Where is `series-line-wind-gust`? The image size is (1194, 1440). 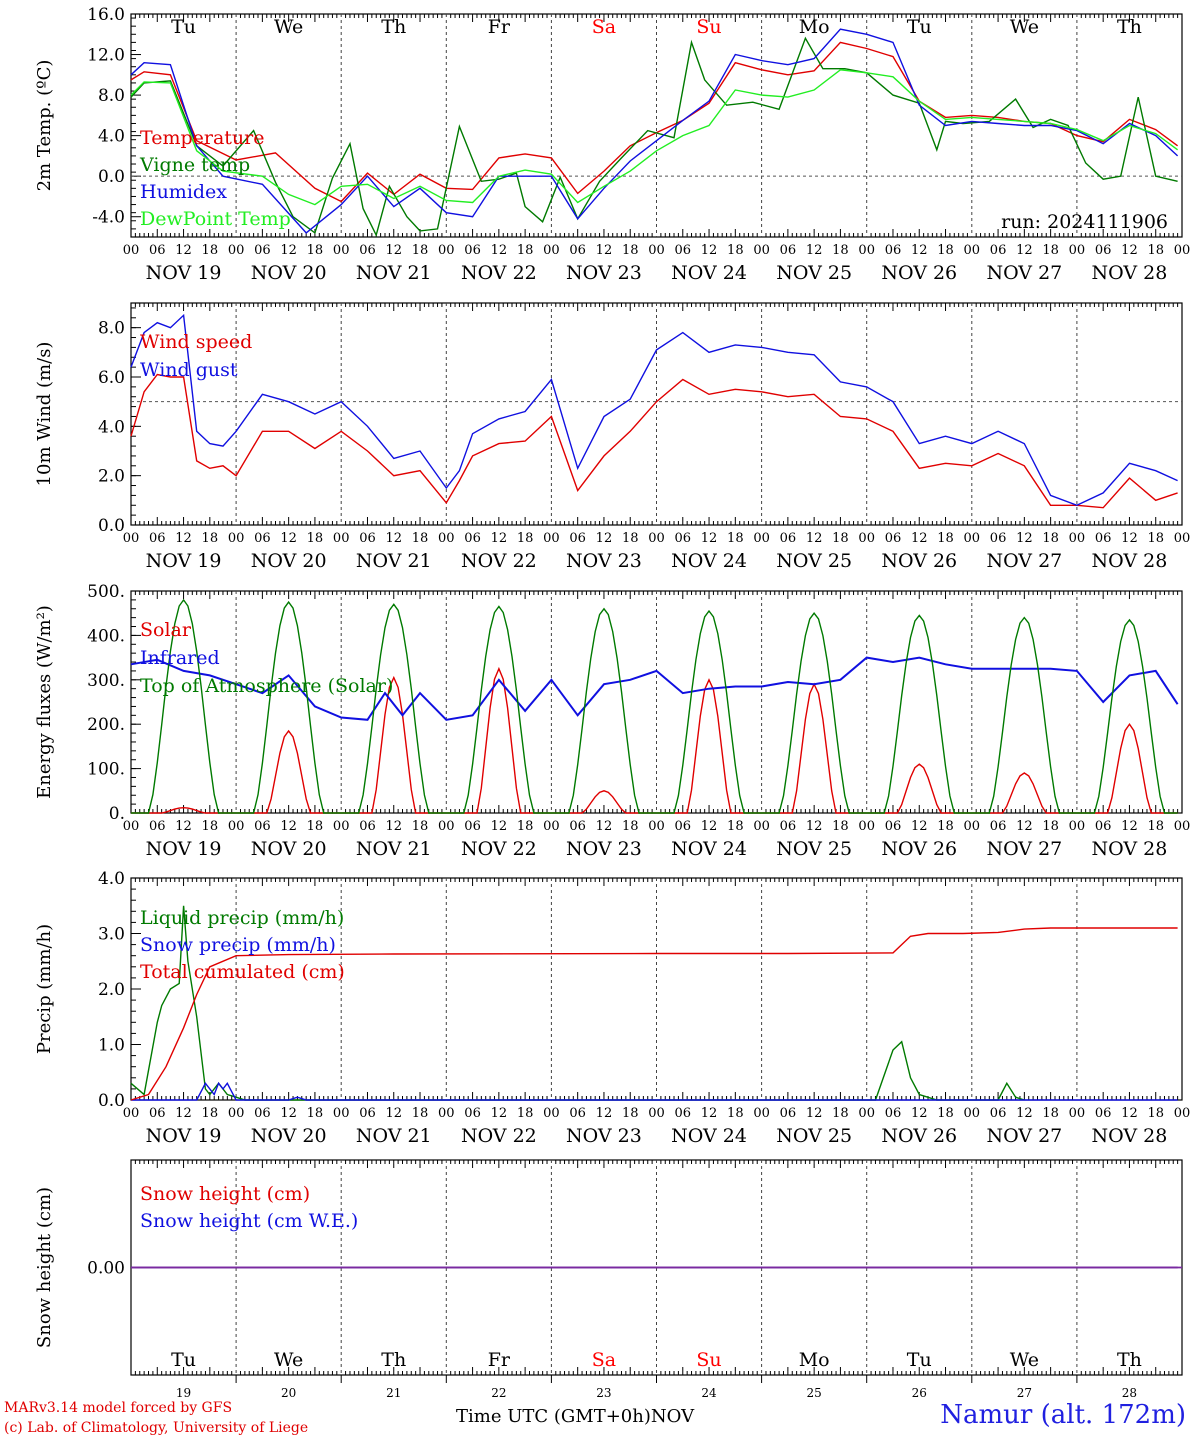 series-line-wind-gust is located at coordinates (654, 410).